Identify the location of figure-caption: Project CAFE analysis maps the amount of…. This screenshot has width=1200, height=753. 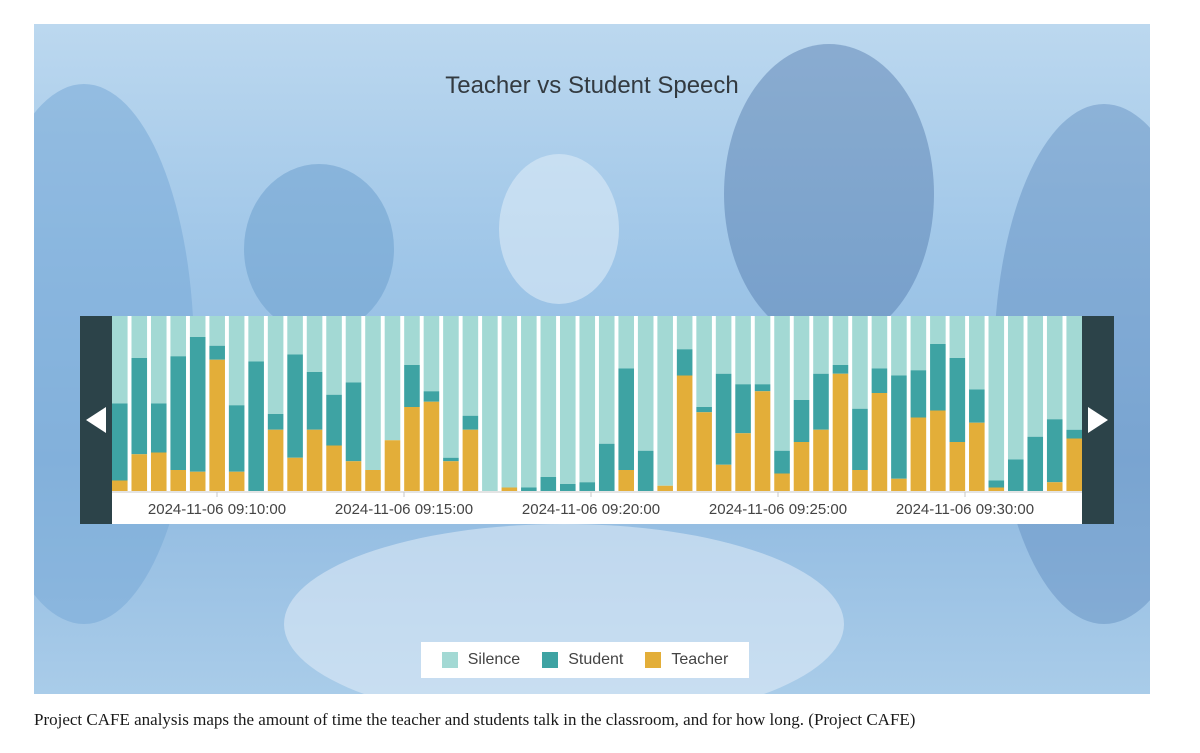
(475, 719).